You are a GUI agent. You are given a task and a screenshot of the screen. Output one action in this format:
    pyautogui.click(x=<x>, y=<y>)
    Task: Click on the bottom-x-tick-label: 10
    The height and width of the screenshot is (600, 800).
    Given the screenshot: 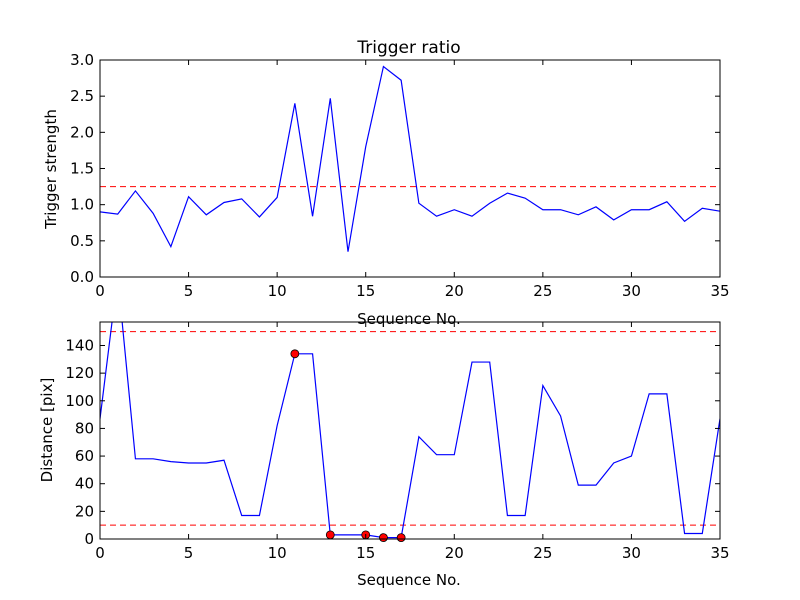 What is the action you would take?
    pyautogui.click(x=277, y=553)
    